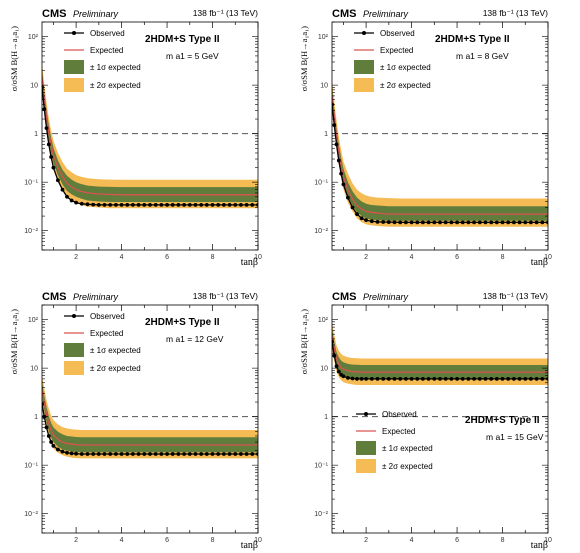  What do you see at coordinates (107, 33) in the screenshot?
I see `legend-observed-label: Observed` at bounding box center [107, 33].